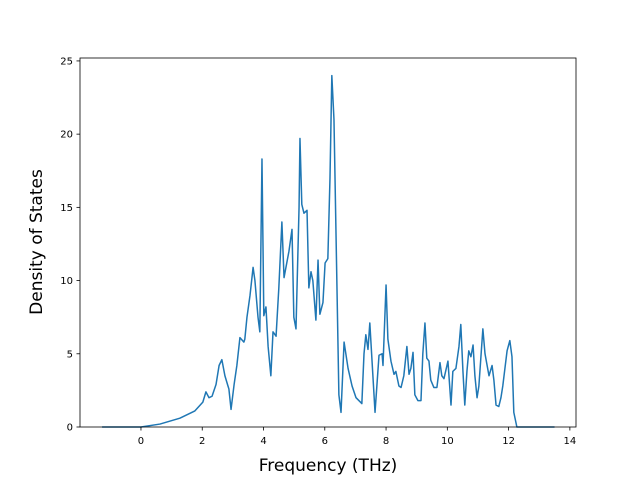 This screenshot has width=640, height=480. What do you see at coordinates (70, 428) in the screenshot?
I see `y-tick-label: 0` at bounding box center [70, 428].